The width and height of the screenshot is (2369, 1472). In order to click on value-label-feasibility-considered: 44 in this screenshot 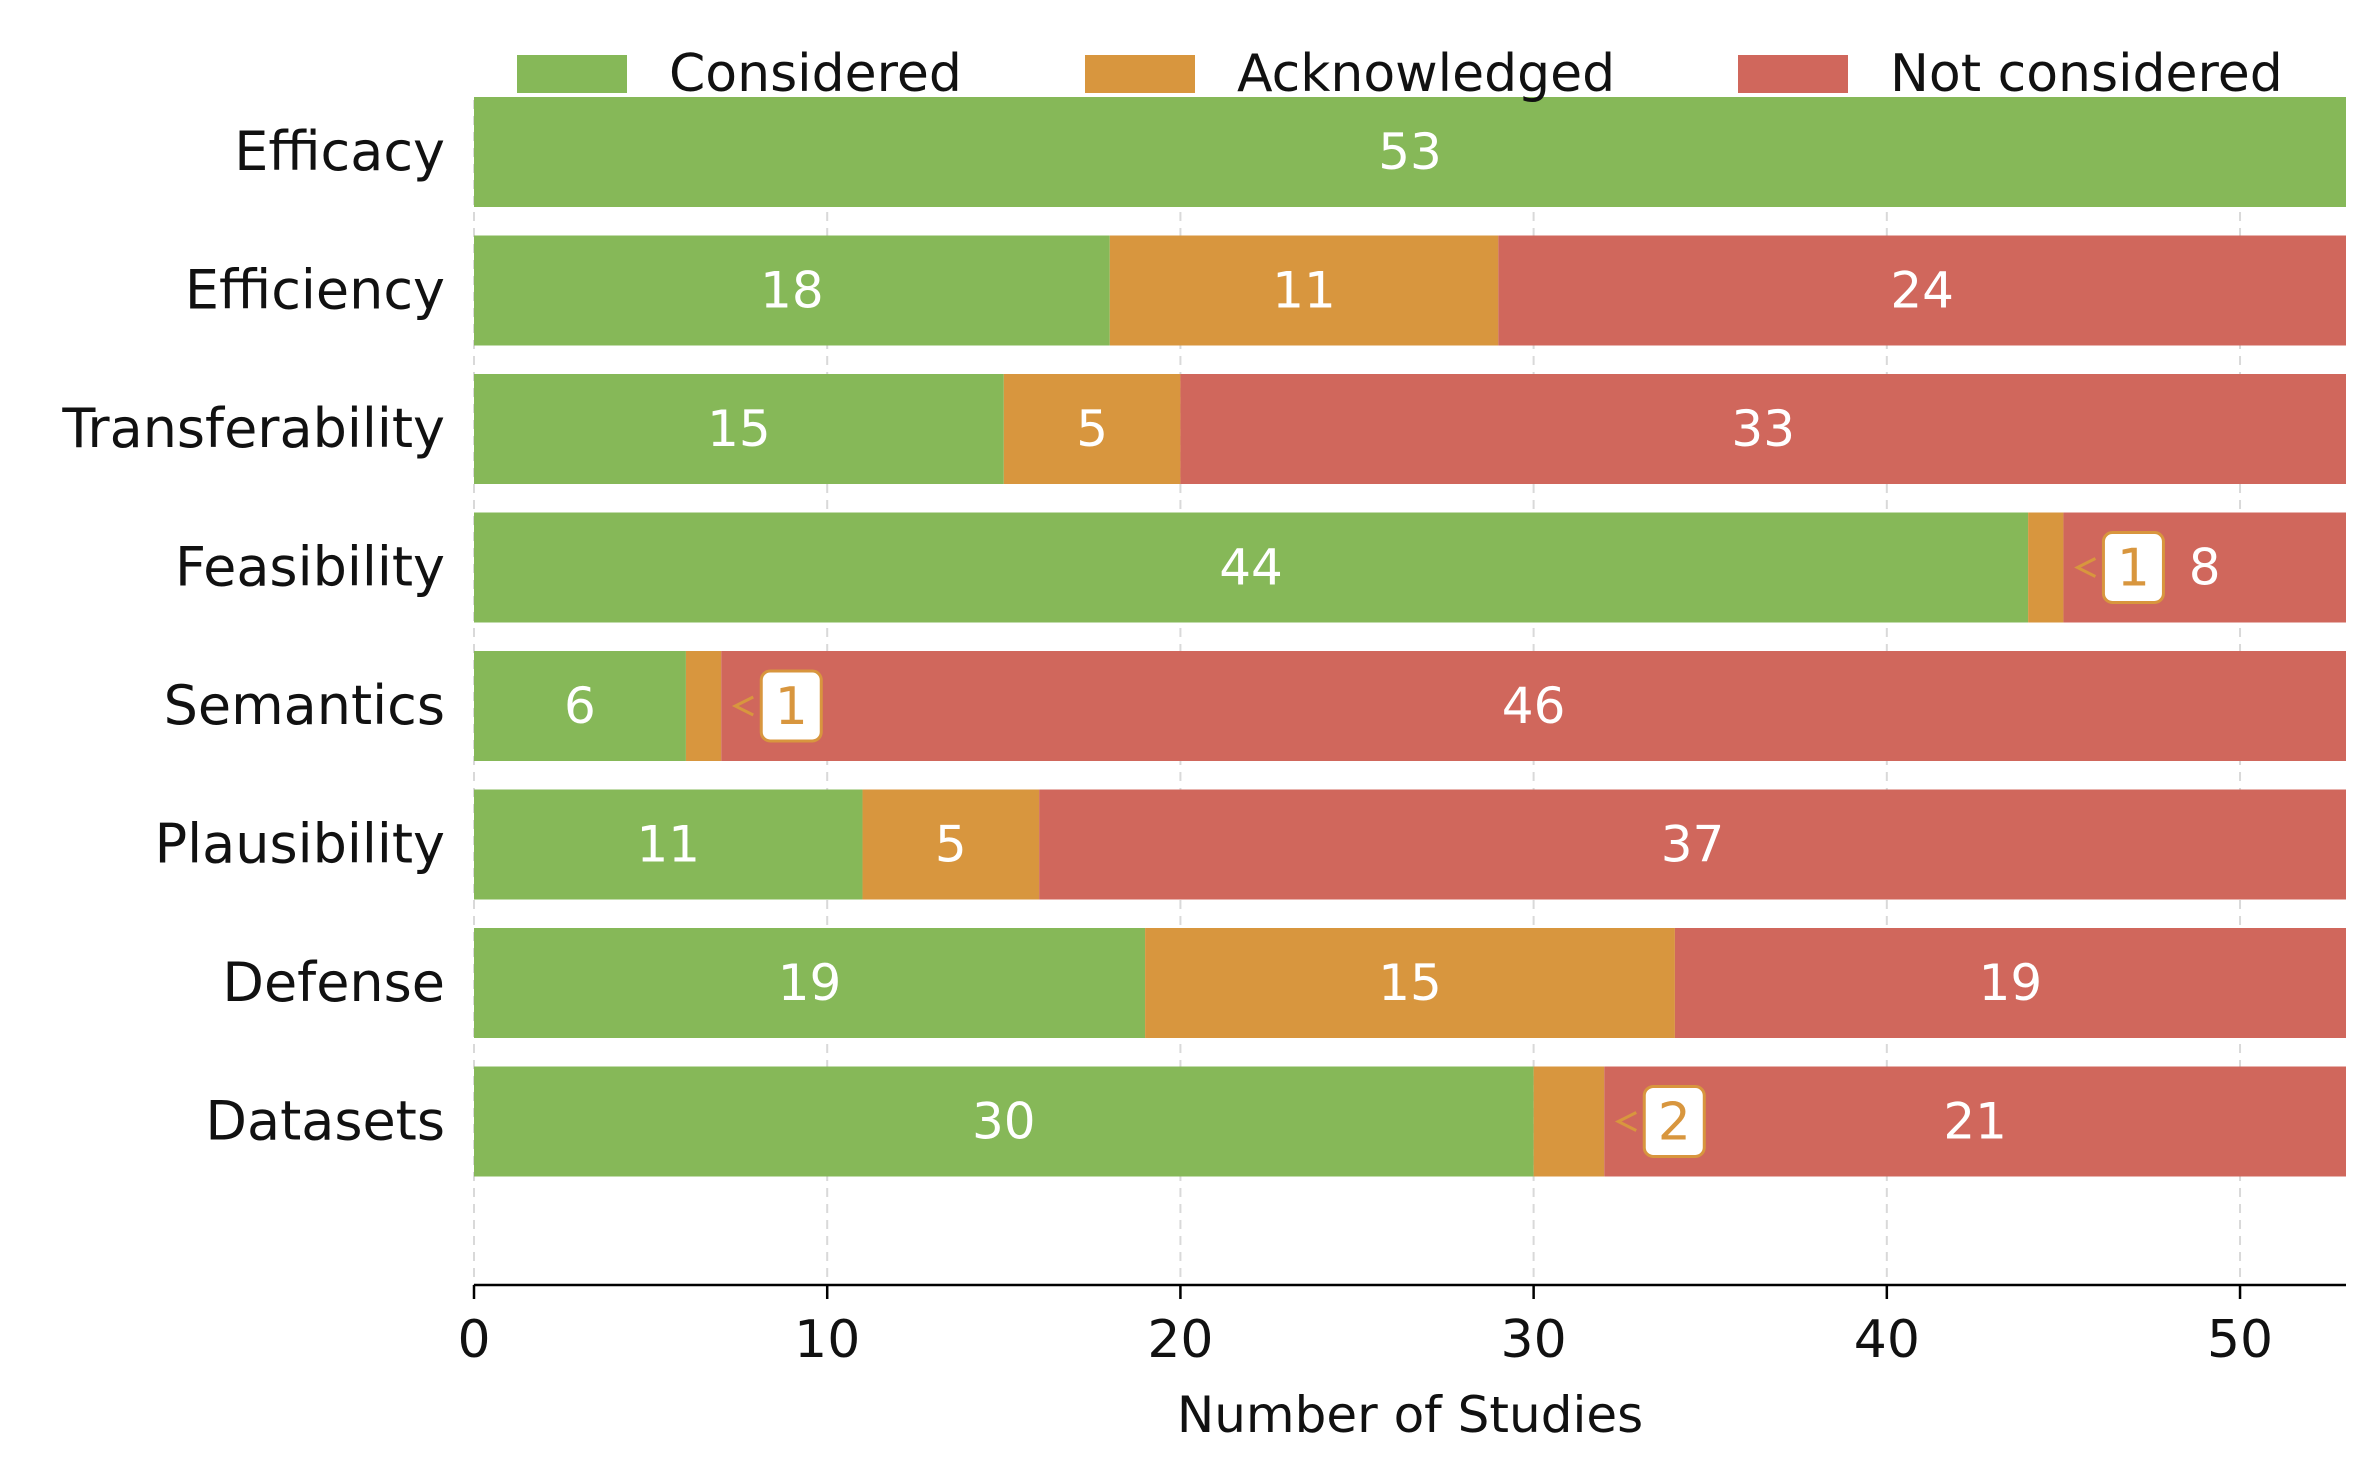, I will do `click(1251, 568)`.